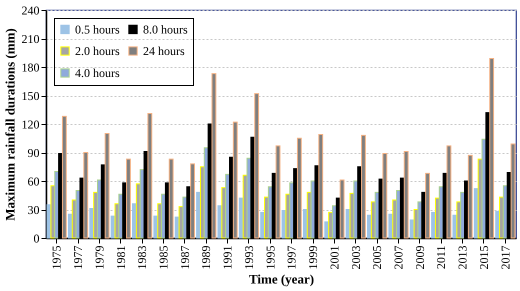  Describe the element at coordinates (78, 258) in the screenshot. I see `x-tick-label: 1977` at that location.